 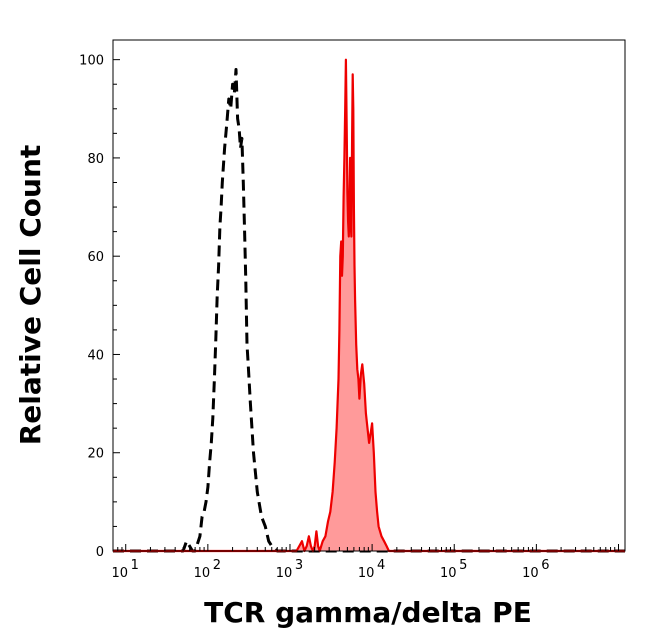 What do you see at coordinates (30, 295) in the screenshot?
I see `y-axis-title: Relative Cell Count` at bounding box center [30, 295].